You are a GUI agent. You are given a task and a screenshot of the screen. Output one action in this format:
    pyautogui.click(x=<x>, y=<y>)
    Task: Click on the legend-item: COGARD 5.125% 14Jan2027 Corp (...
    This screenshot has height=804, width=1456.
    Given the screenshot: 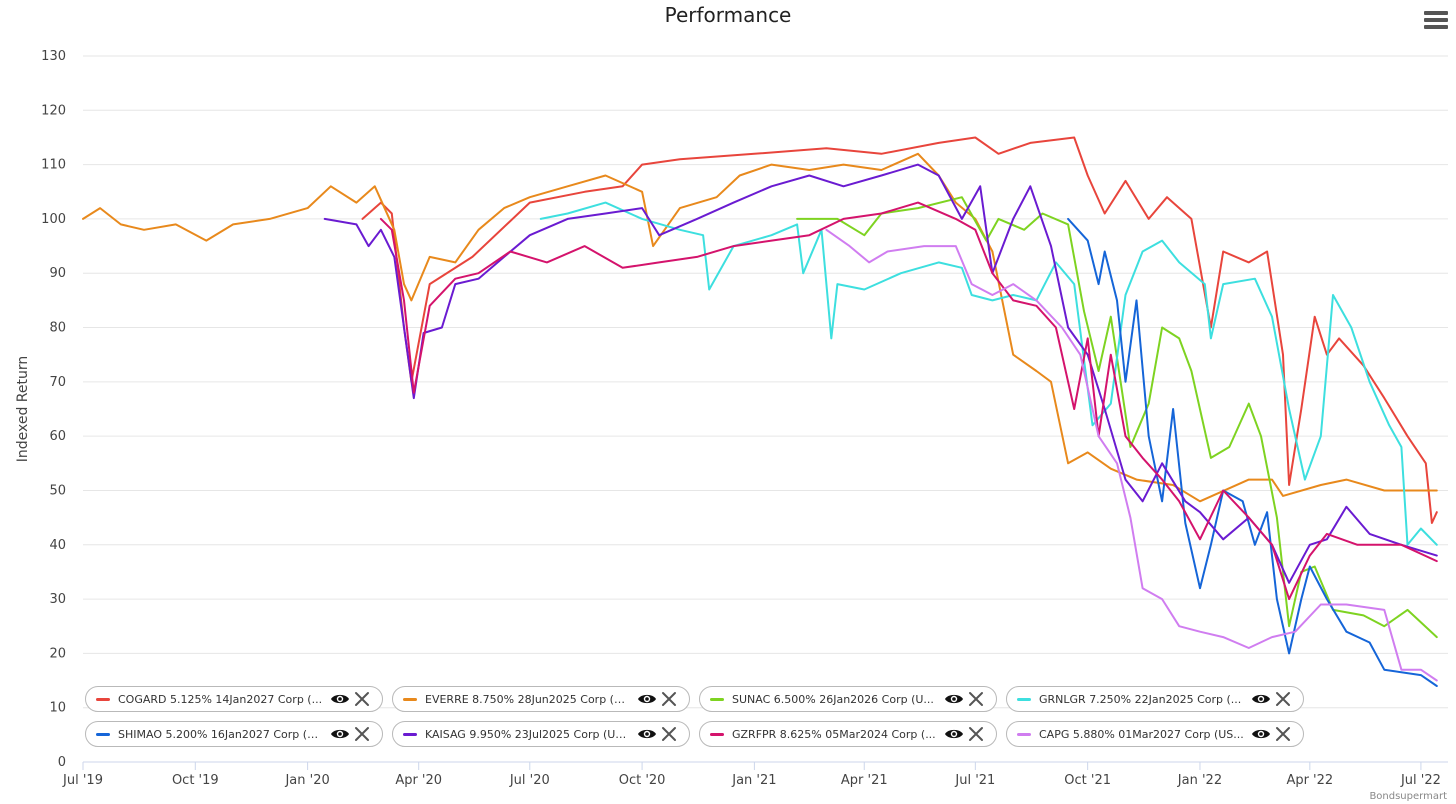 What is the action you would take?
    pyautogui.click(x=234, y=699)
    